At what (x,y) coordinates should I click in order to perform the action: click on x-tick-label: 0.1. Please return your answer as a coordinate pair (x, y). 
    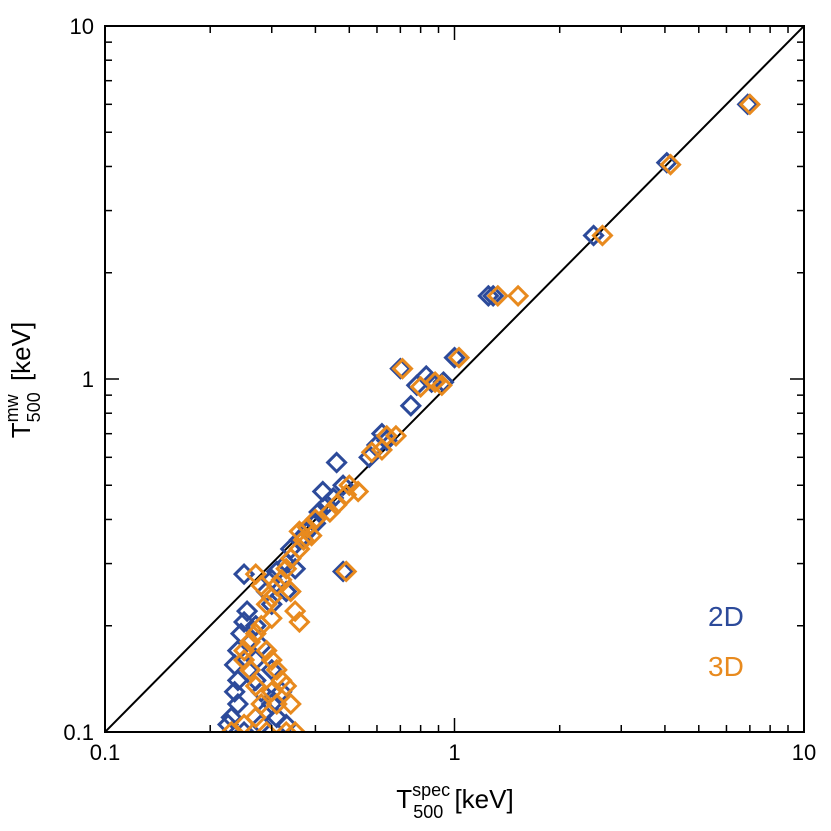
    Looking at the image, I should click on (105, 752).